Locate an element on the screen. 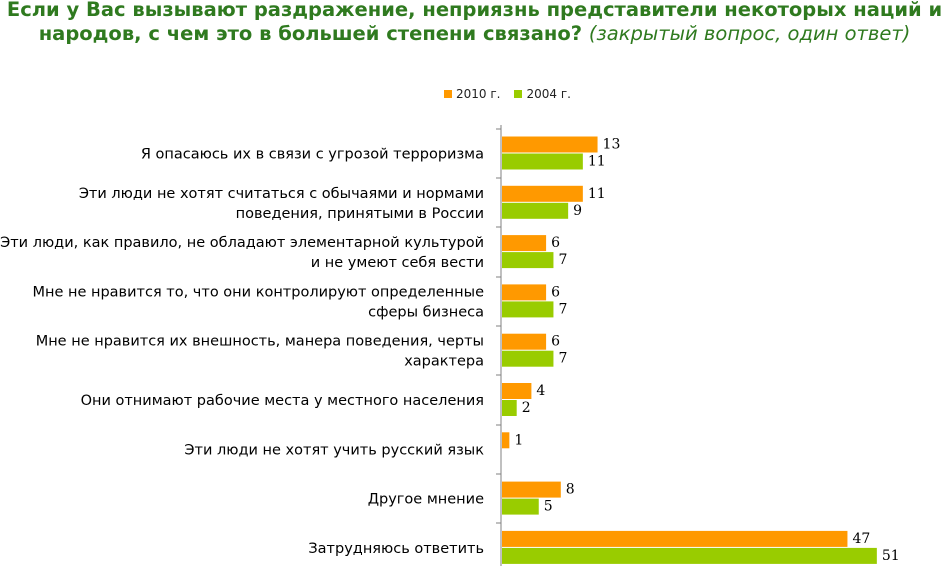  legend-label-2010: 2010 г. is located at coordinates (478, 94).